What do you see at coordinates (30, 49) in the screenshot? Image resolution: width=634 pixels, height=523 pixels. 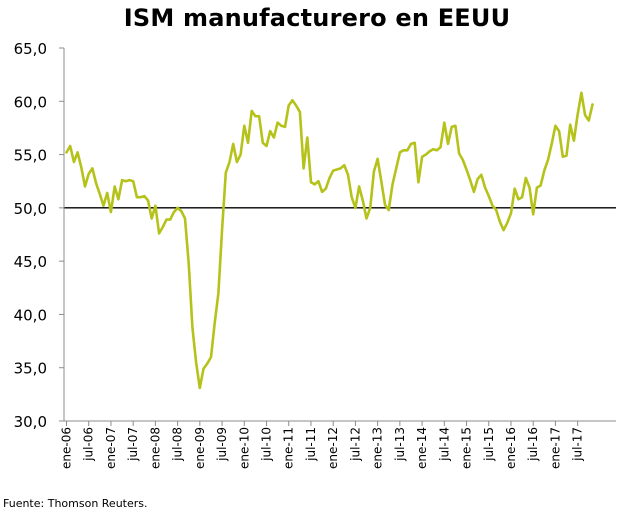 I see `y-tick-label: 65,0` at bounding box center [30, 49].